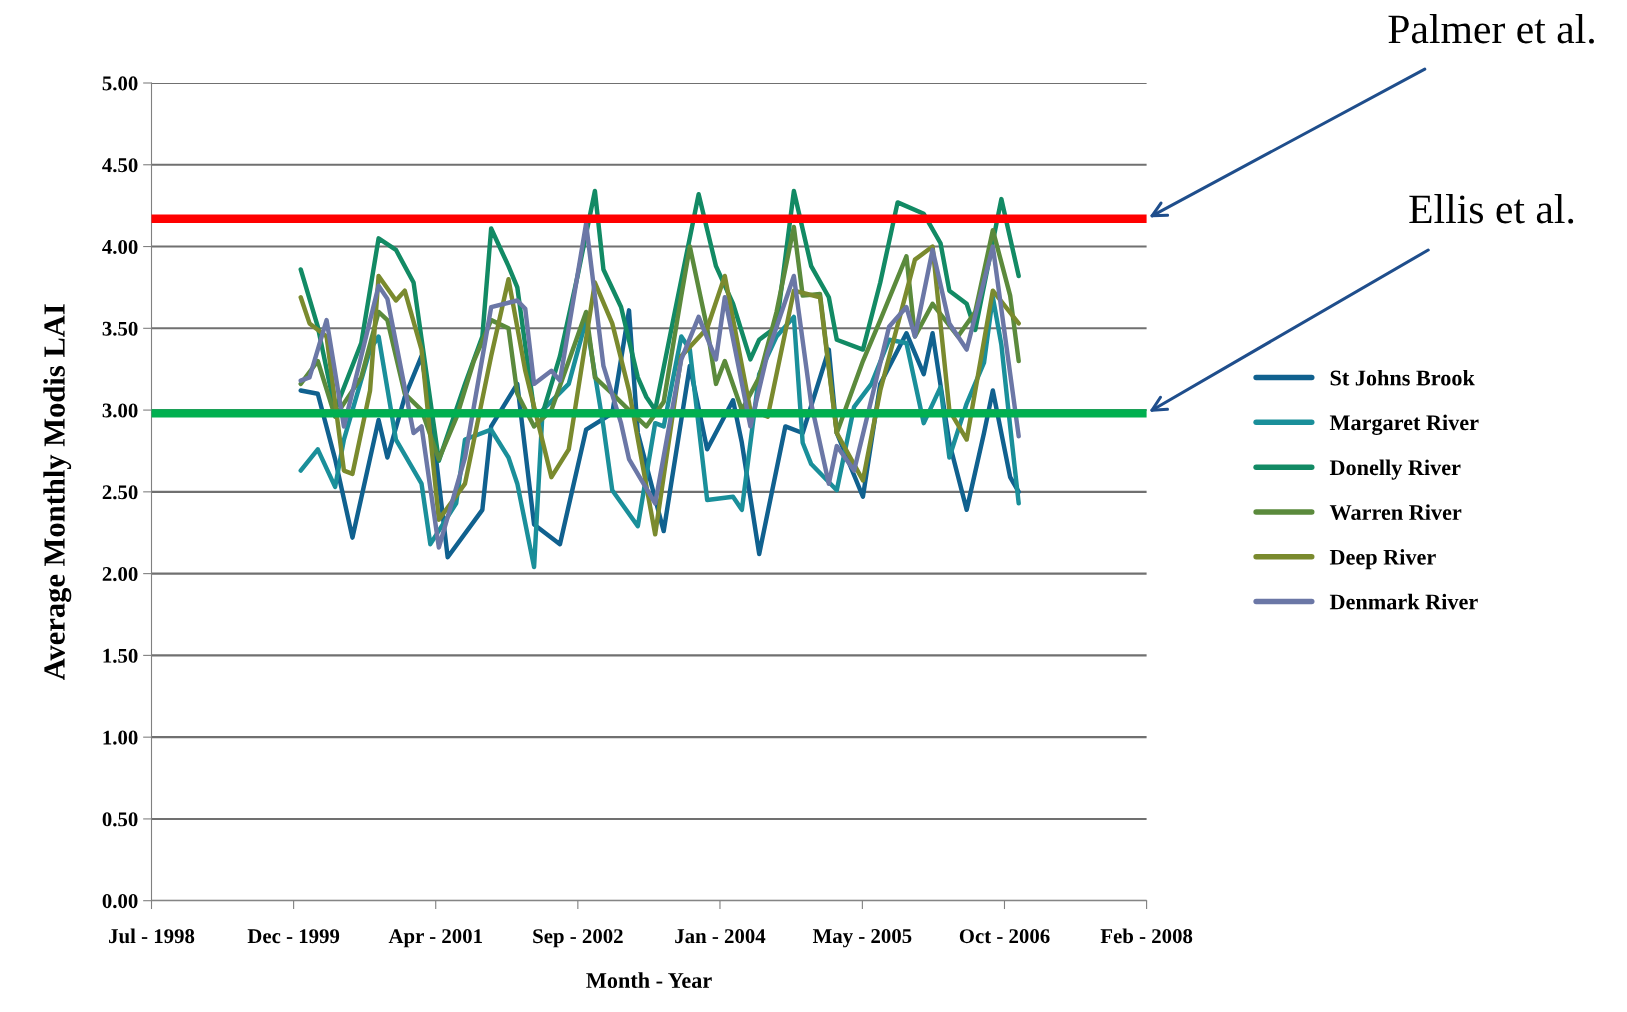 The image size is (1627, 1012). I want to click on ref-line-label: Palmer et al., so click(1491, 29).